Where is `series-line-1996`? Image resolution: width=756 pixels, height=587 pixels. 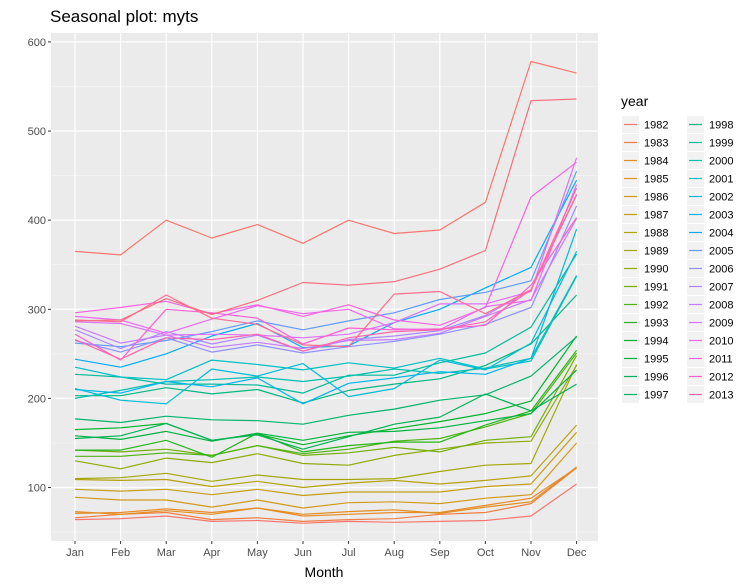 series-line-1996 is located at coordinates (325, 416).